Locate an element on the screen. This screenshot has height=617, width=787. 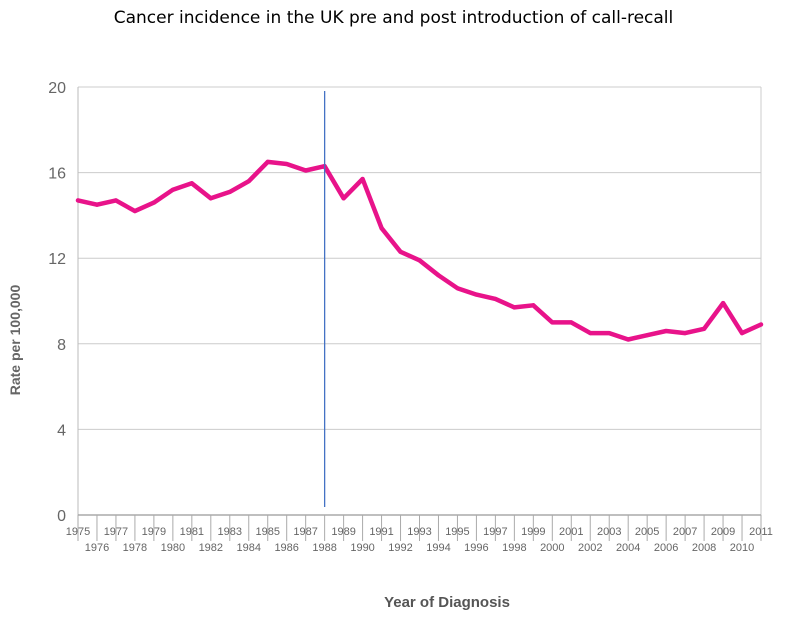
x-tick-label: 2010 is located at coordinates (742, 548).